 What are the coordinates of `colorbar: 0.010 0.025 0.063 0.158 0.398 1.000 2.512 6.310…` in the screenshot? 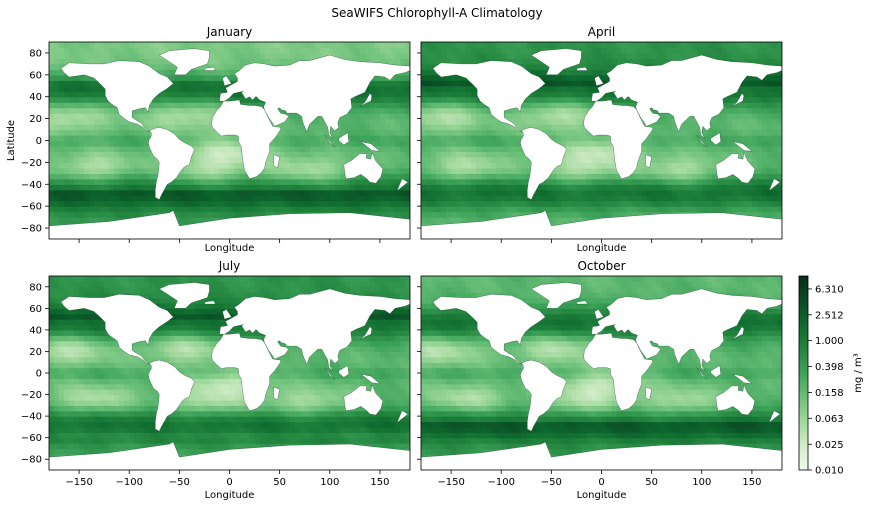 It's located at (831, 376).